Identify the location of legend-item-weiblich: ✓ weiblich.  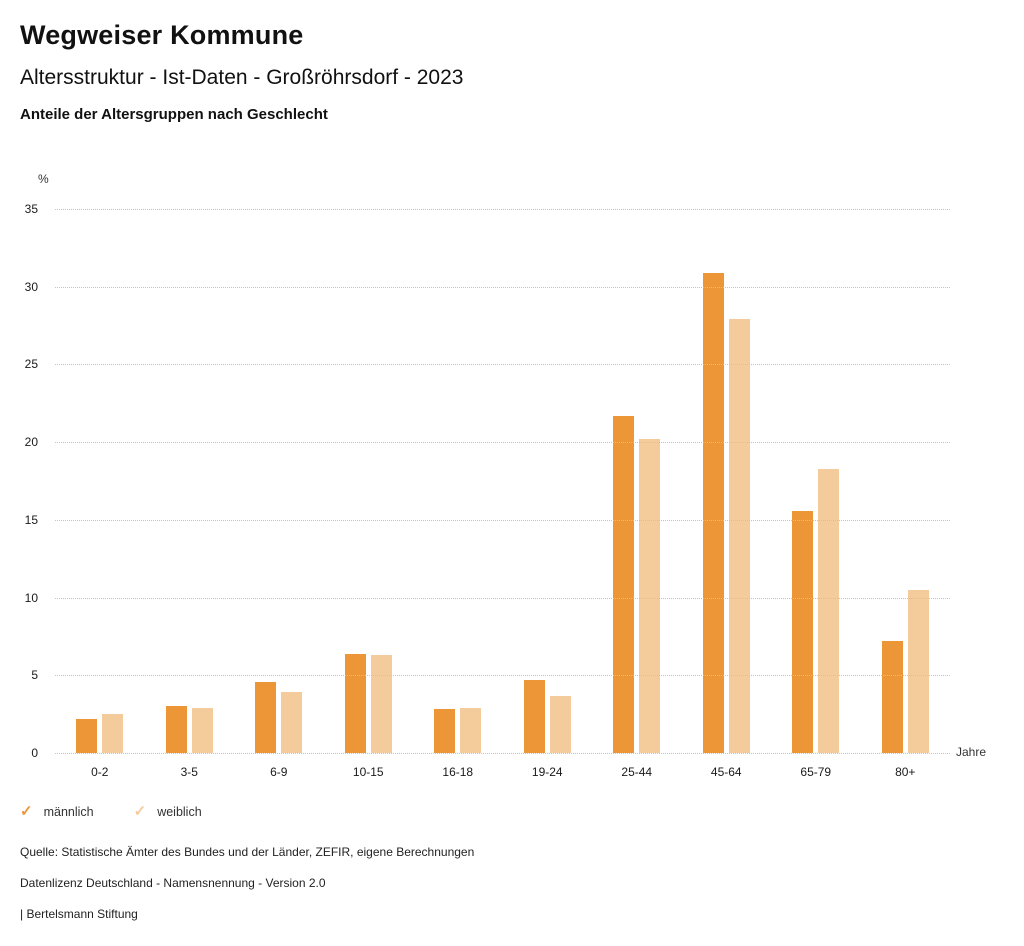
(168, 811).